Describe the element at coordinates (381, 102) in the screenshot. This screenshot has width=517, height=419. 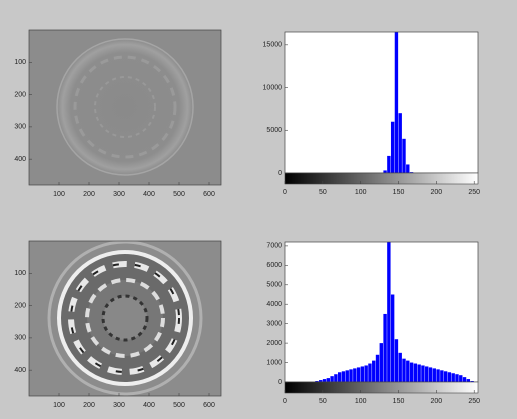
I see `plot-area` at that location.